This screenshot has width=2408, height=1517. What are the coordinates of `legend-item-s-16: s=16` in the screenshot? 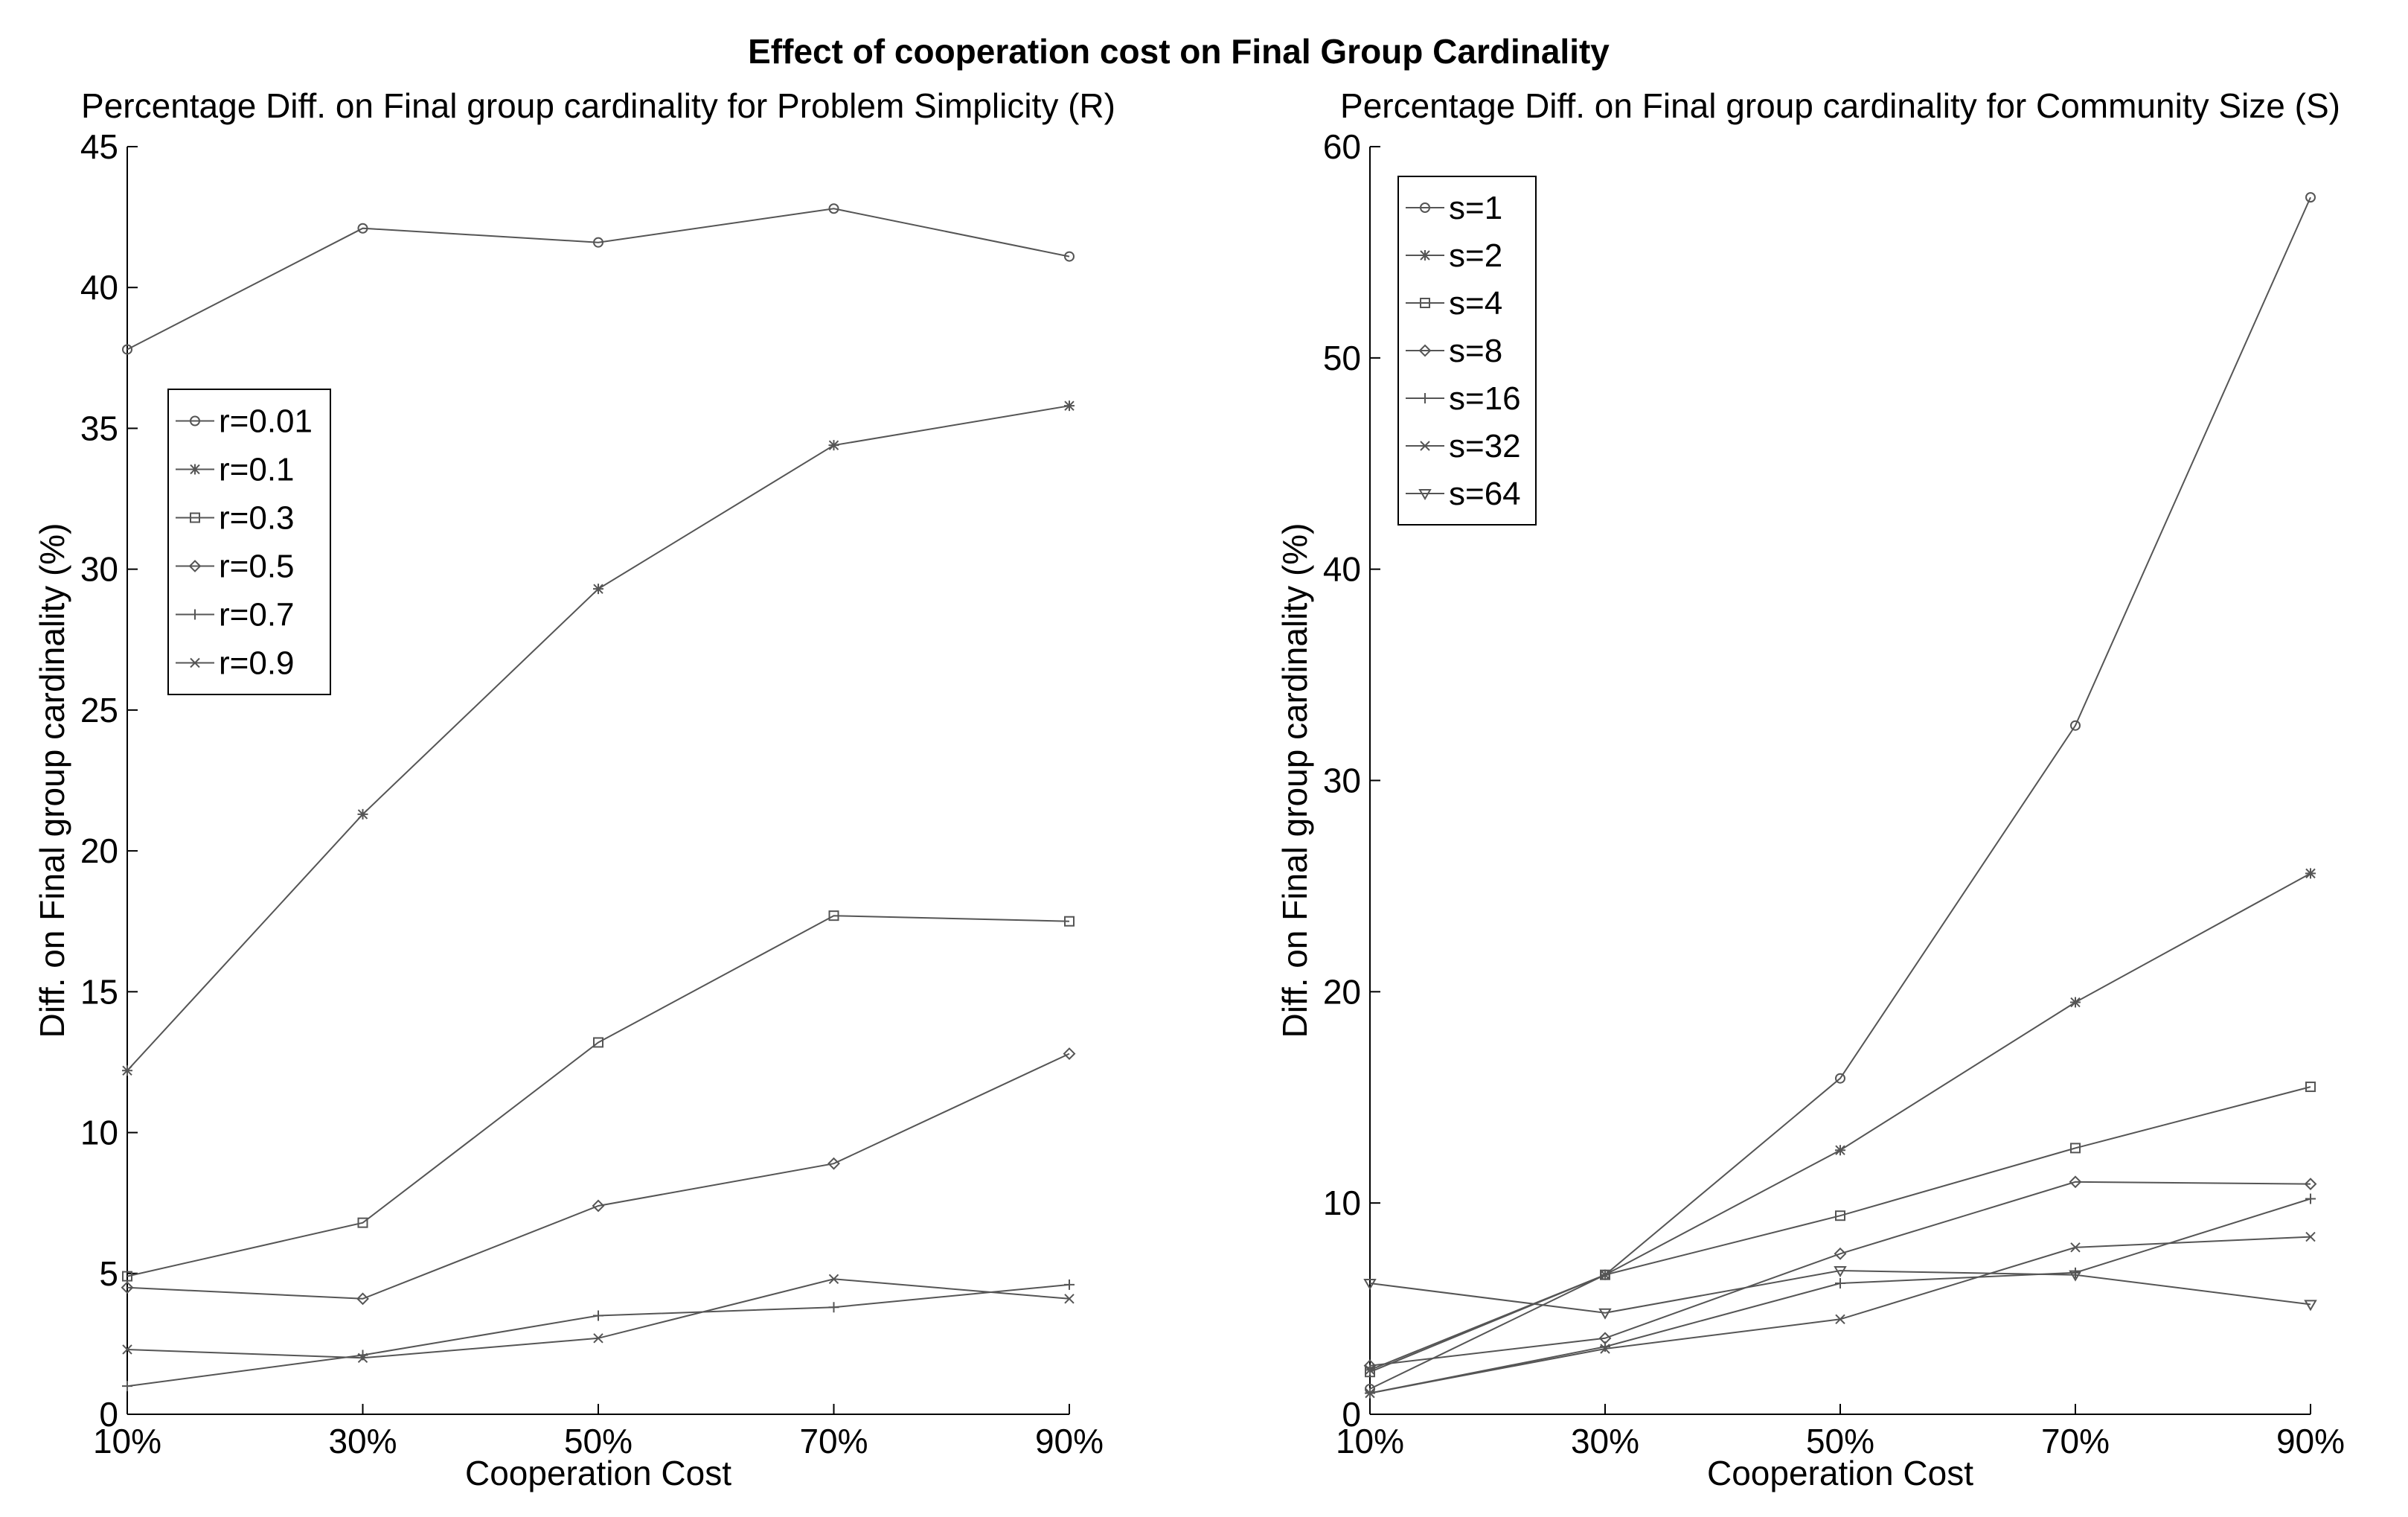 It's located at (1463, 398).